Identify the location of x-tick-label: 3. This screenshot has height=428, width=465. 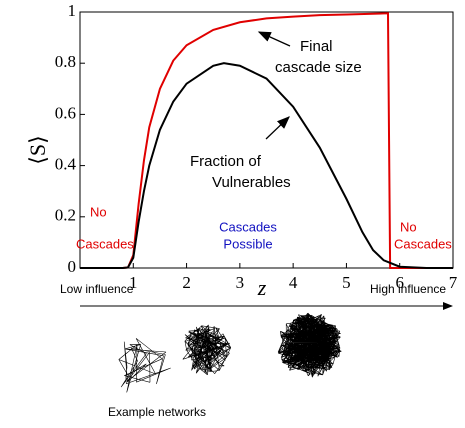
(240, 282).